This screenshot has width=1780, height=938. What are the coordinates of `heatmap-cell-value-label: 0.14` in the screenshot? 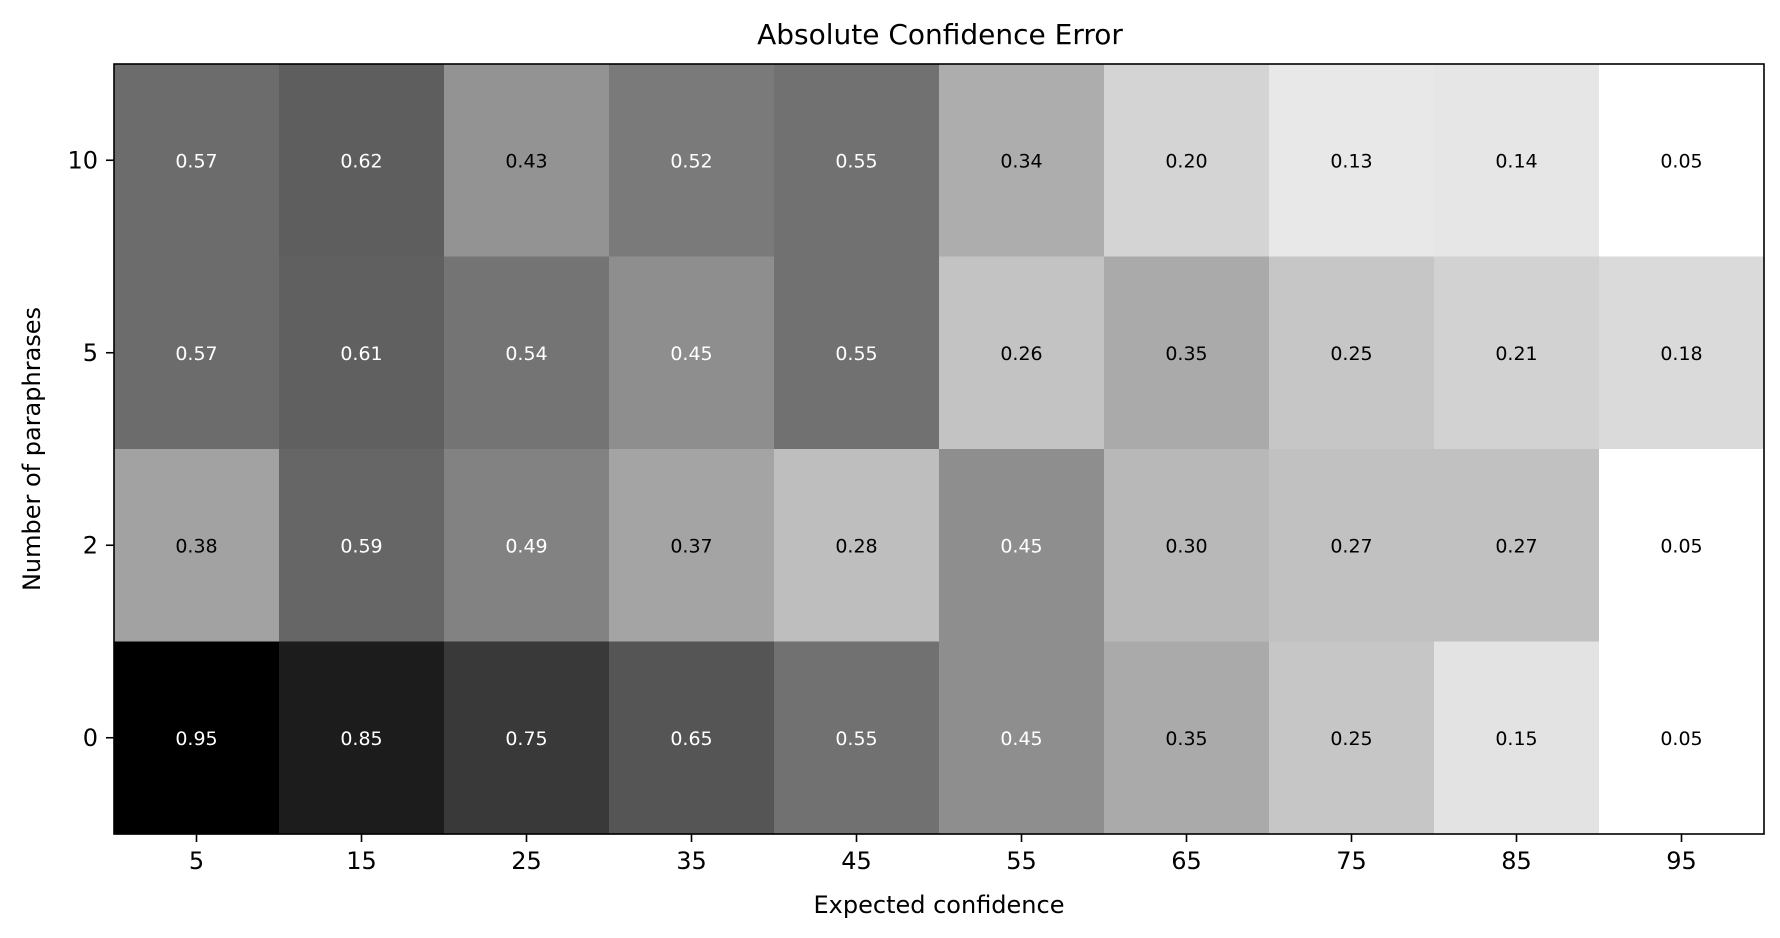 It's located at (1516, 161).